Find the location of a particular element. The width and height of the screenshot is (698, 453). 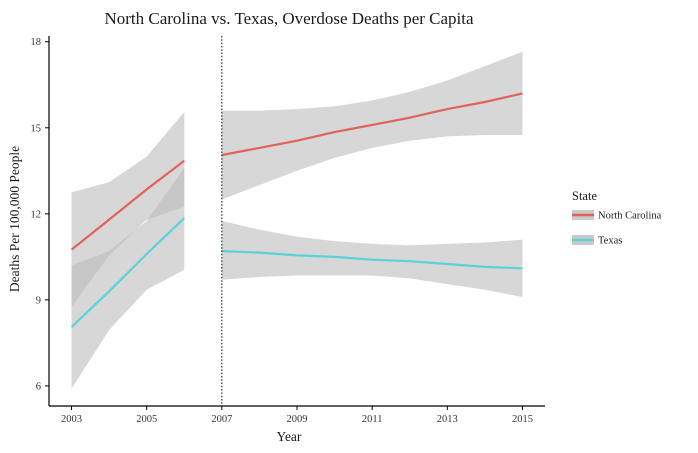

legend-item-north-carolina: North Carolina is located at coordinates (617, 216).